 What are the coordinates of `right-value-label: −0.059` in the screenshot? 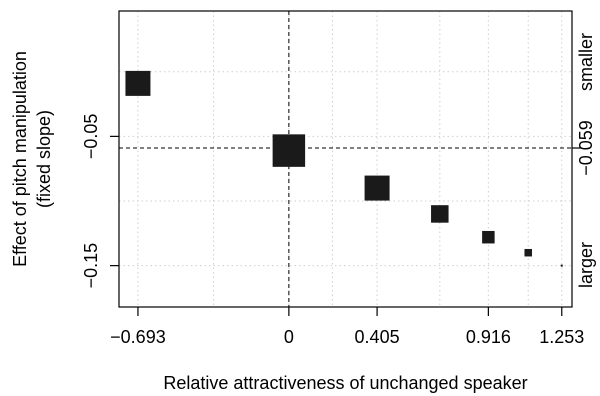 It's located at (586, 148).